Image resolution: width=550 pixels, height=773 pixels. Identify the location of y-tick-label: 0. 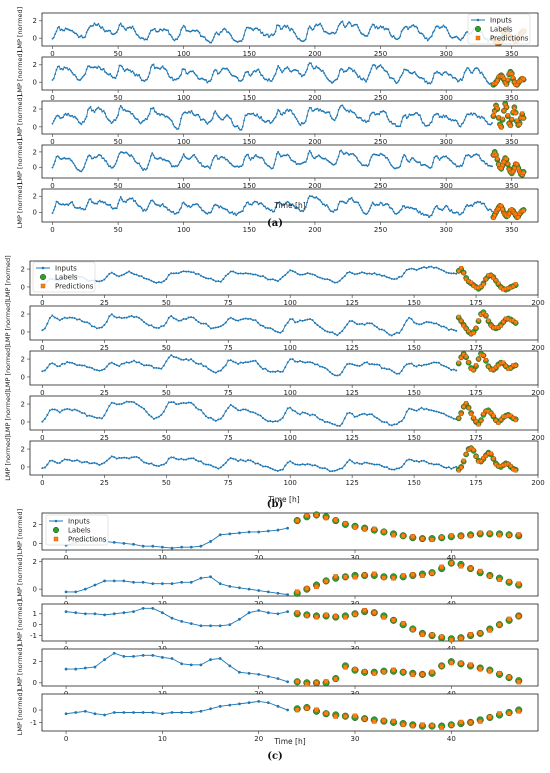
(35, 213).